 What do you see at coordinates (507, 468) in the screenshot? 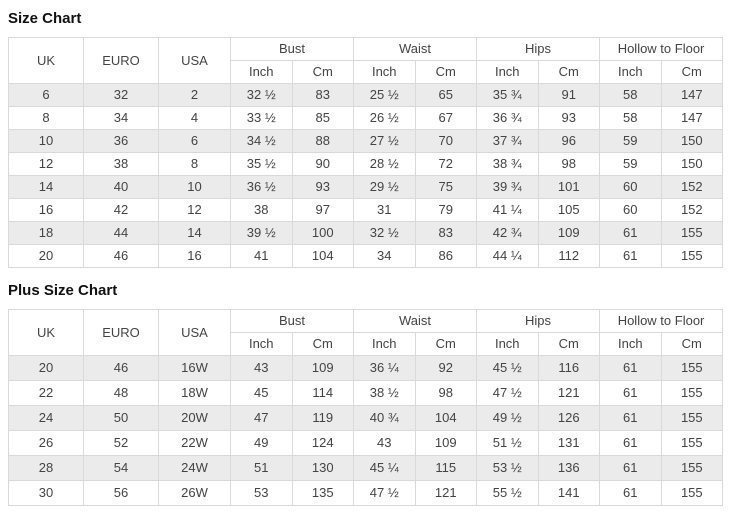
I see `table-cell: 53 ½` at bounding box center [507, 468].